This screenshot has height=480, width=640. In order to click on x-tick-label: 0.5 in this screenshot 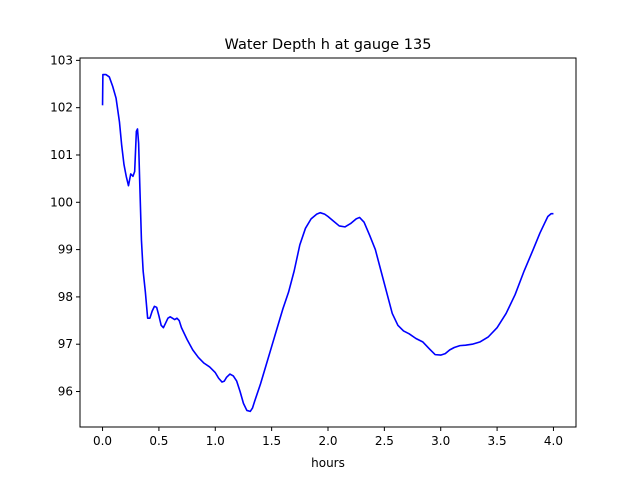, I will do `click(158, 441)`.